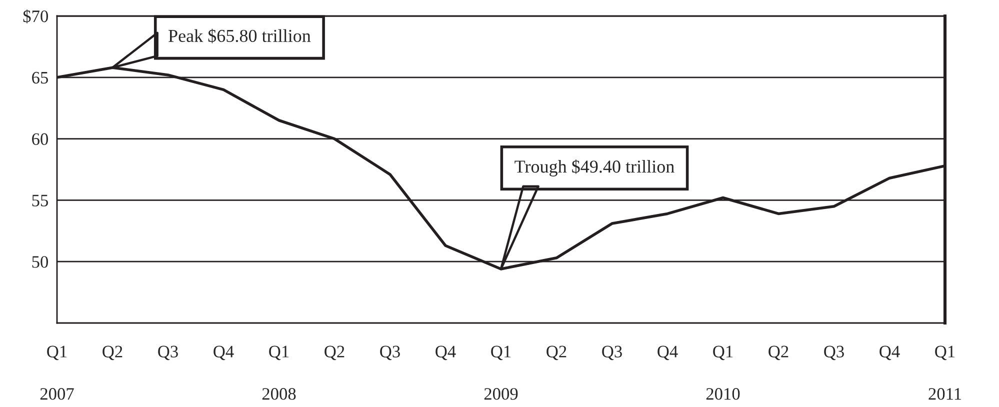  Describe the element at coordinates (501, 373) in the screenshot. I see `category-label: Q1 2009` at that location.